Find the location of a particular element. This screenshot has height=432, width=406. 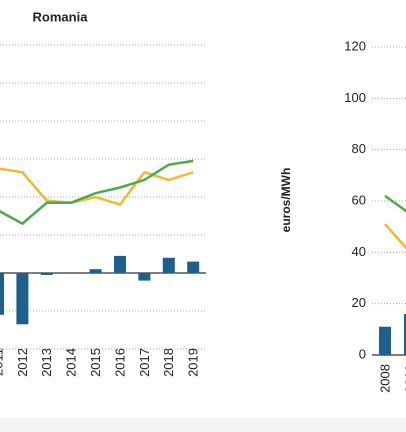

y-tick-label: 0 is located at coordinates (362, 353).